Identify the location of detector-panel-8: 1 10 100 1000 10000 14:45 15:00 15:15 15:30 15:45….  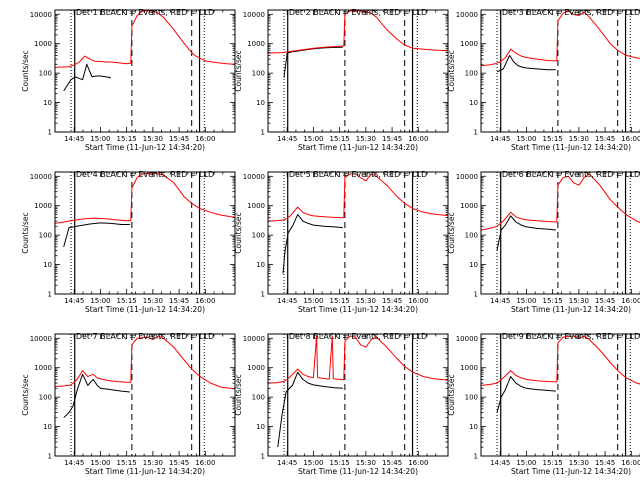
(341, 404).